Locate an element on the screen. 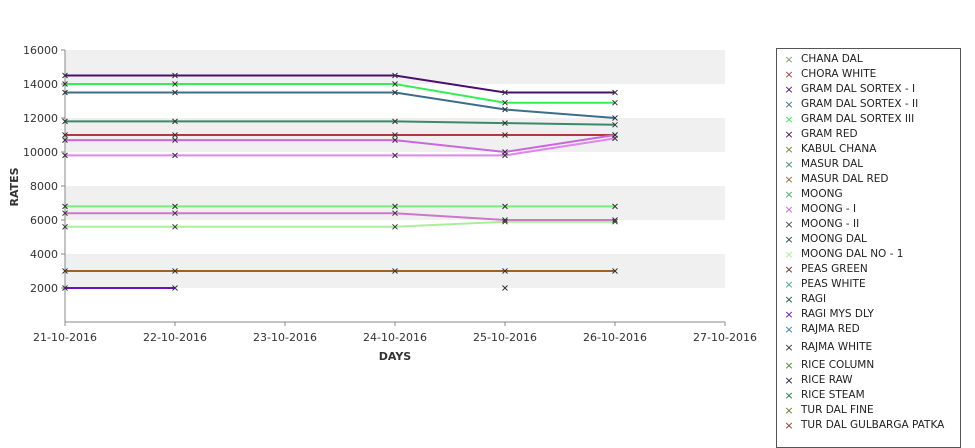 The height and width of the screenshot is (448, 975). legend-label: RICE COLUMN is located at coordinates (838, 365).